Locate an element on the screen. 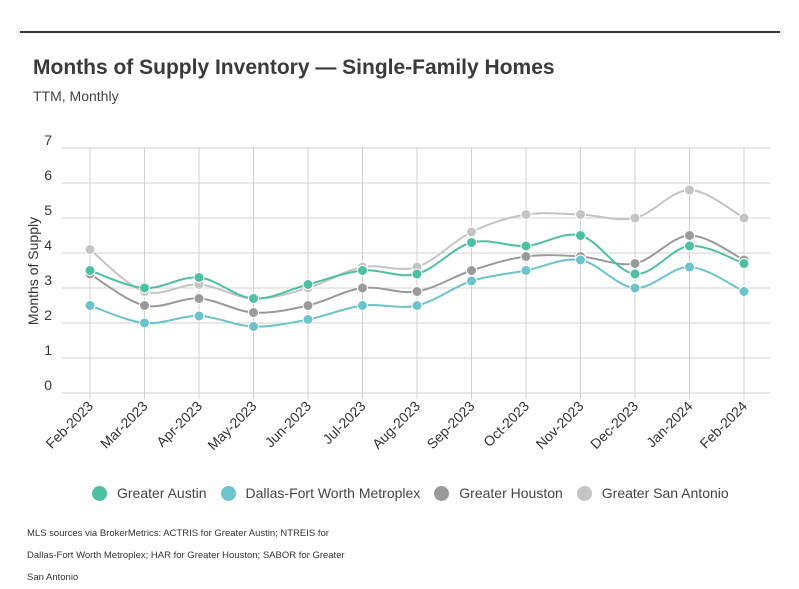 The height and width of the screenshot is (589, 799). y-tick-label: 6 is located at coordinates (48, 175).